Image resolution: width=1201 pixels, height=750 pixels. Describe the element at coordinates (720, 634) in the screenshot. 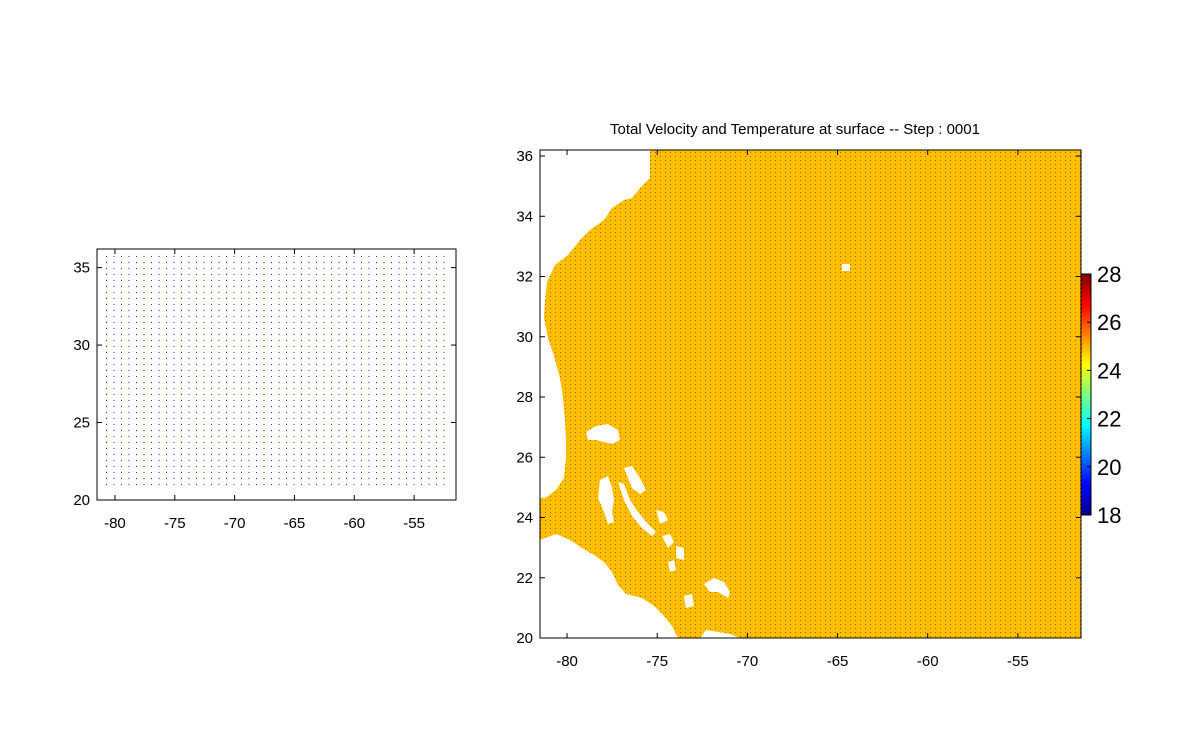

I see `land-hispaniola` at that location.